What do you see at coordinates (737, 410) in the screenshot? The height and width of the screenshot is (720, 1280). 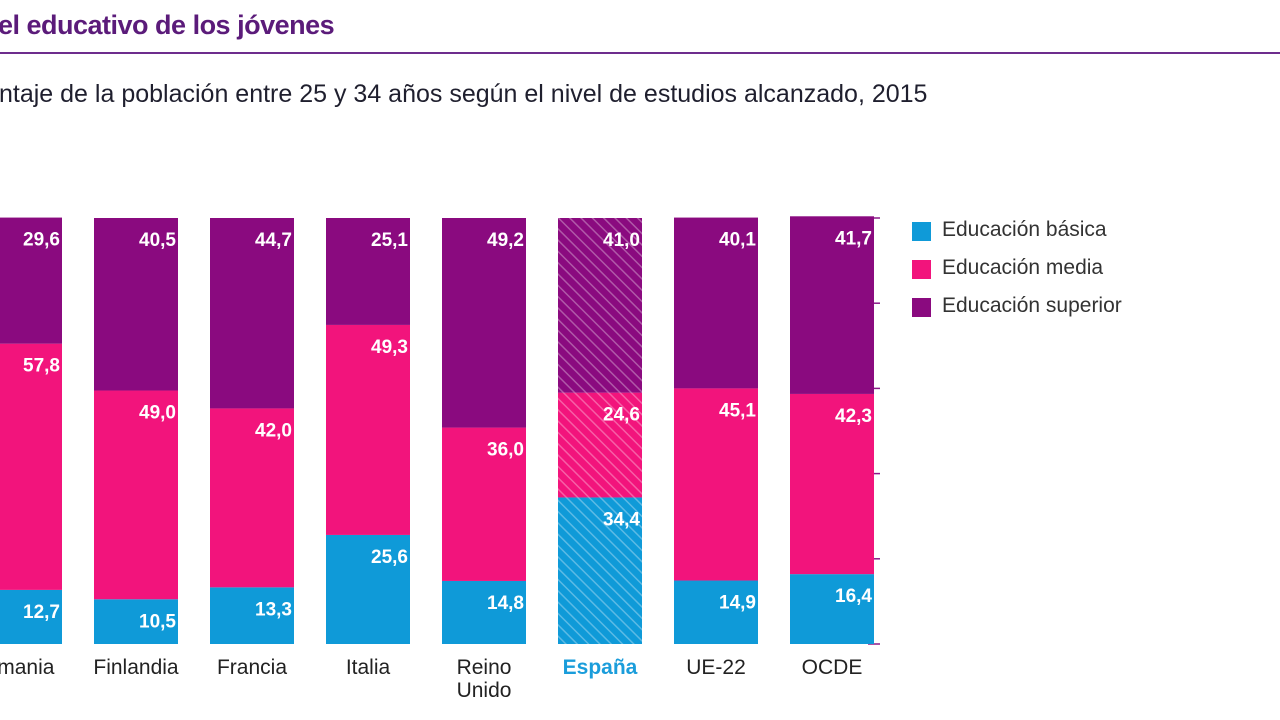 I see `value-label-media-ue-22: 45,1` at bounding box center [737, 410].